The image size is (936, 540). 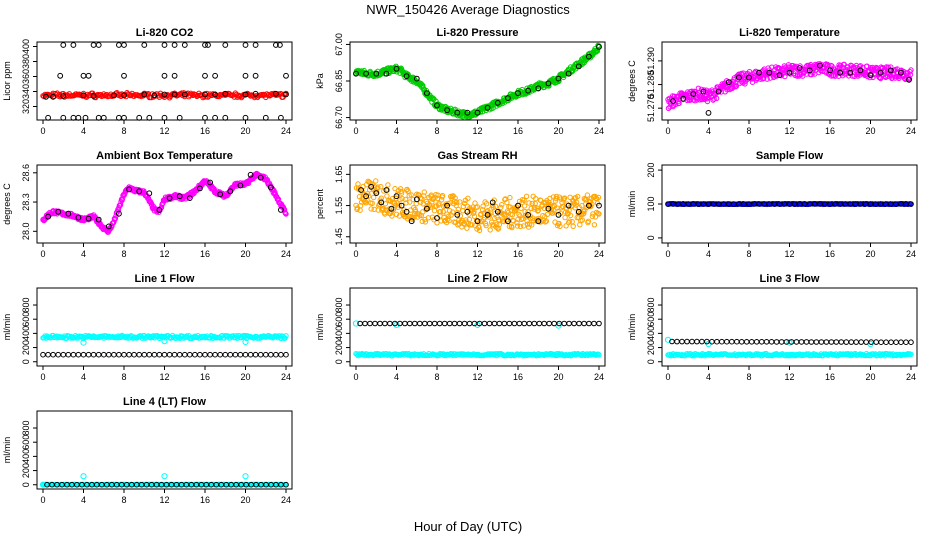 I want to click on y-tick-label: 320, so click(x=26, y=106).